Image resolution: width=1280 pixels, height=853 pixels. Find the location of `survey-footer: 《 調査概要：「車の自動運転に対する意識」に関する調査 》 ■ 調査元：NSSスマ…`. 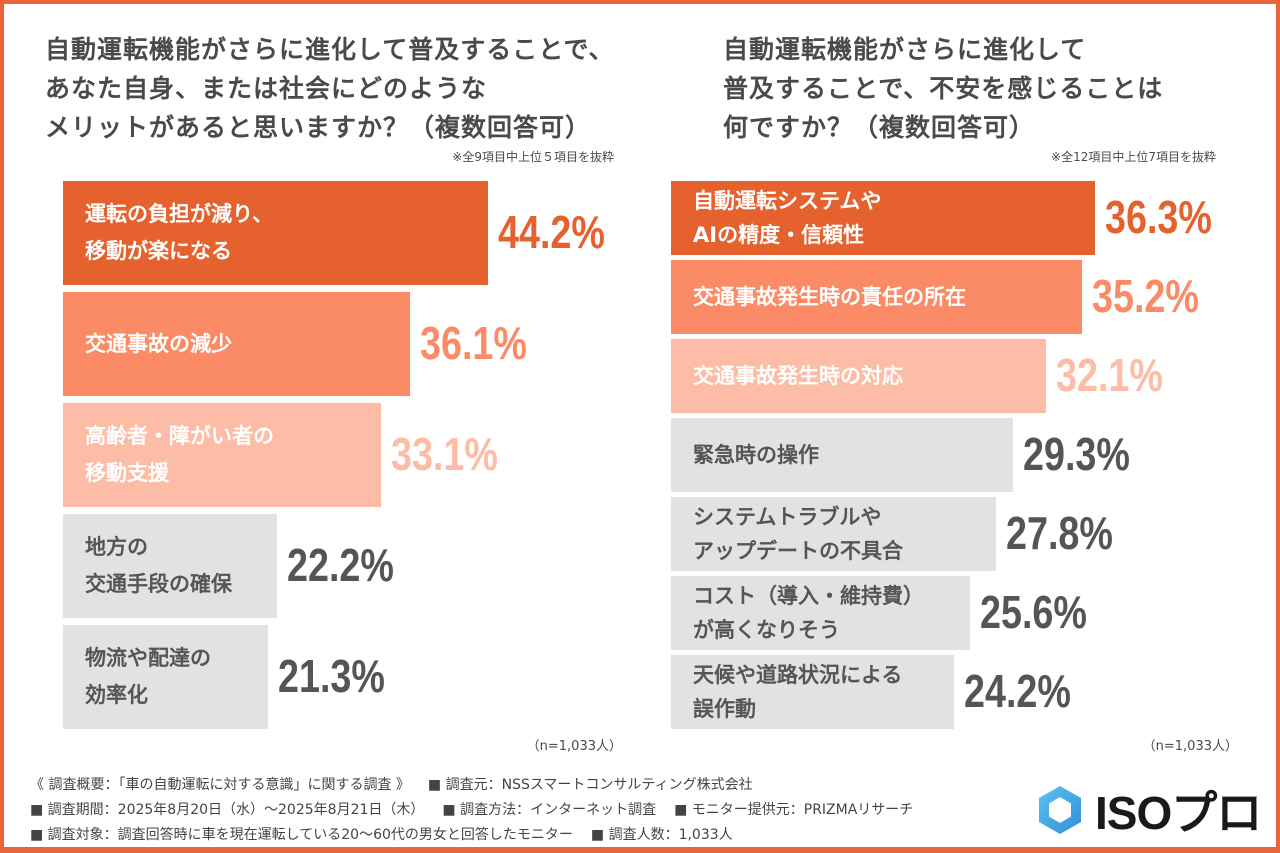

survey-footer: 《 調査概要：「車の自動運転に対する意識」に関する調査 》 ■ 調査元：NSSスマ… is located at coordinates (471, 810).